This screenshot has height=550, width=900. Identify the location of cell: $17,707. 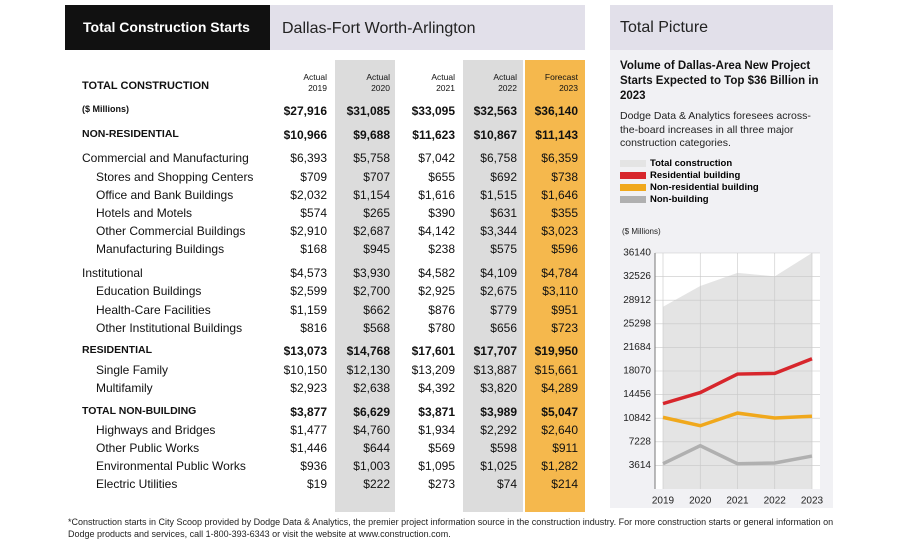
(495, 351).